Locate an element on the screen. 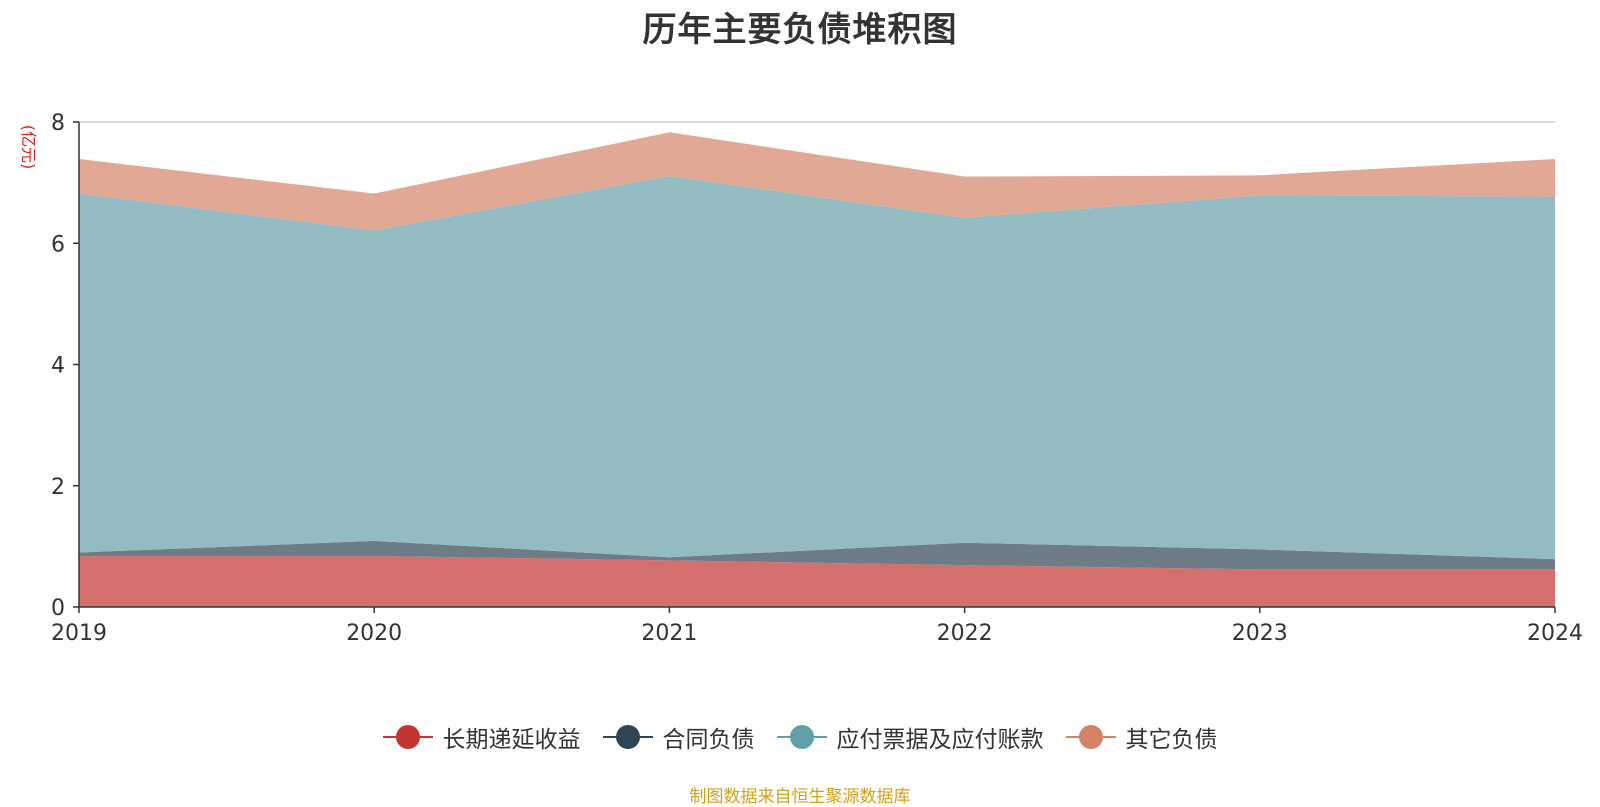 The width and height of the screenshot is (1600, 807). legend-label: 应付票据及应付账款 is located at coordinates (940, 740).